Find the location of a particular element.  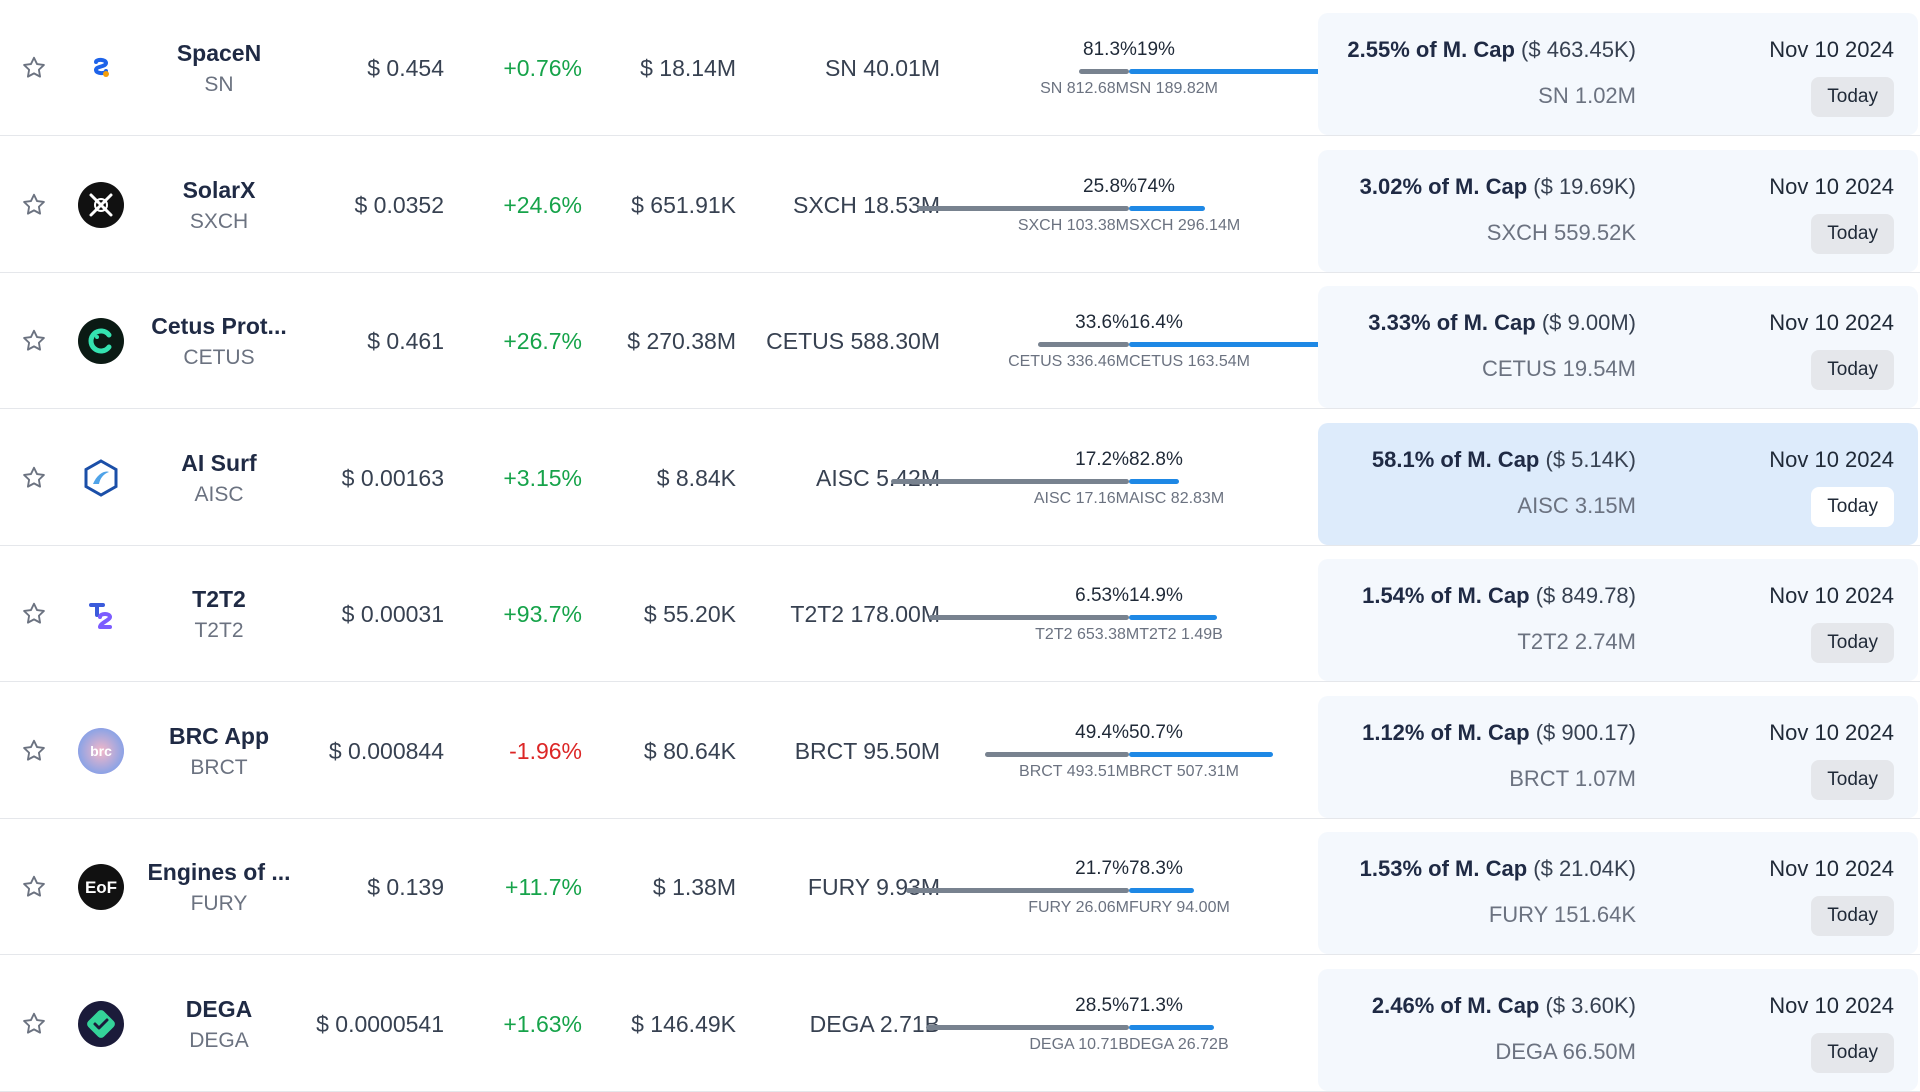

locked-amount: CETUS 163.54M is located at coordinates (1189, 361).